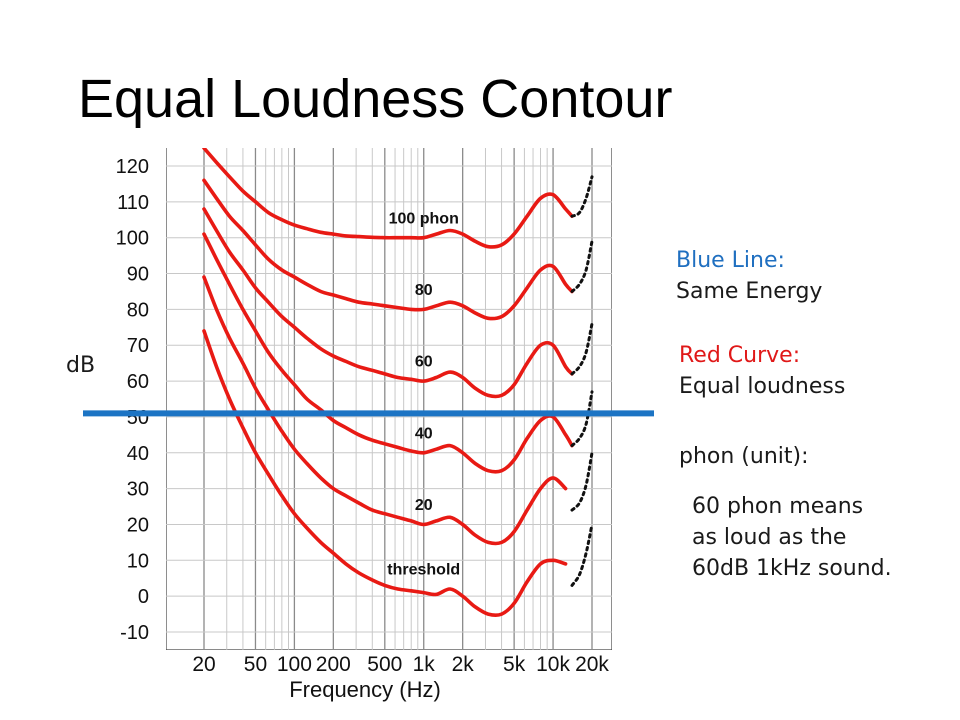  What do you see at coordinates (514, 664) in the screenshot?
I see `x-tick-label: 5k` at bounding box center [514, 664].